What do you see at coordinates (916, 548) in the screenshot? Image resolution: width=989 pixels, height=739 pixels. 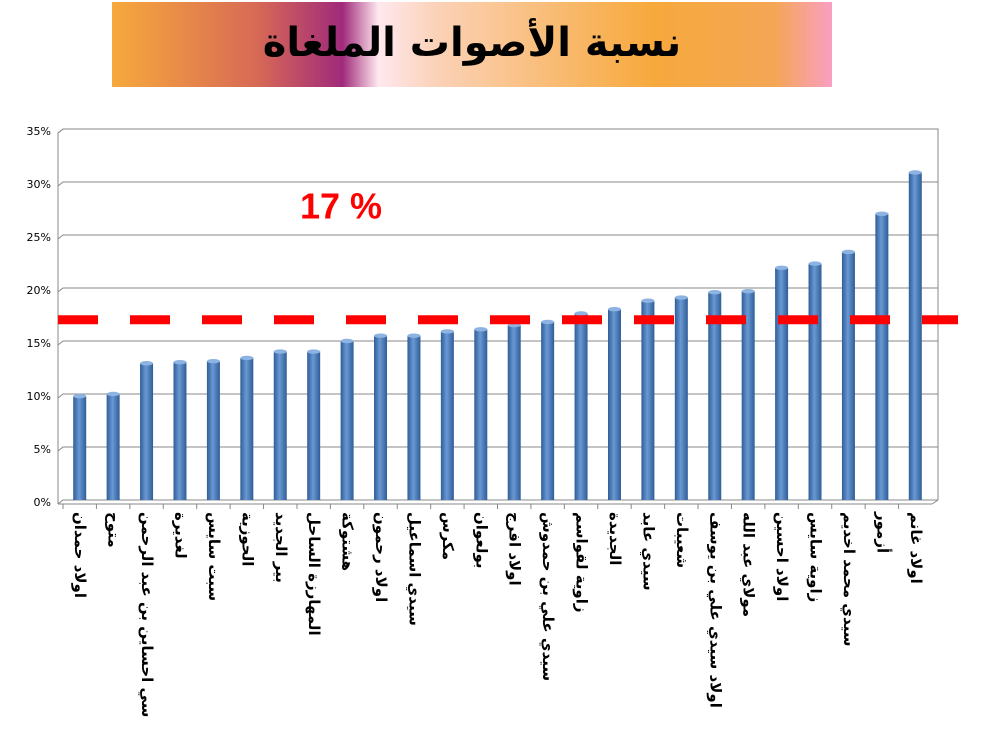 I see `x-tick-label: اولاد غانم` at bounding box center [916, 548].